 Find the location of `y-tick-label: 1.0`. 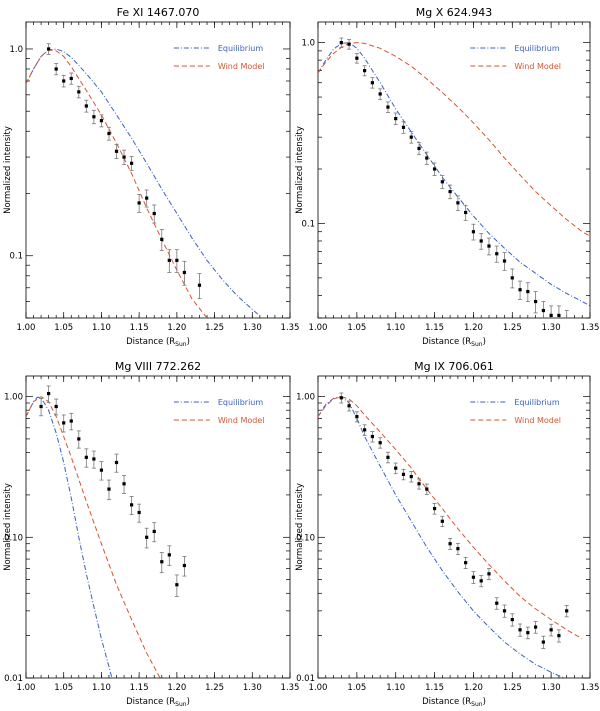

y-tick-label: 1.0 is located at coordinates (308, 44).